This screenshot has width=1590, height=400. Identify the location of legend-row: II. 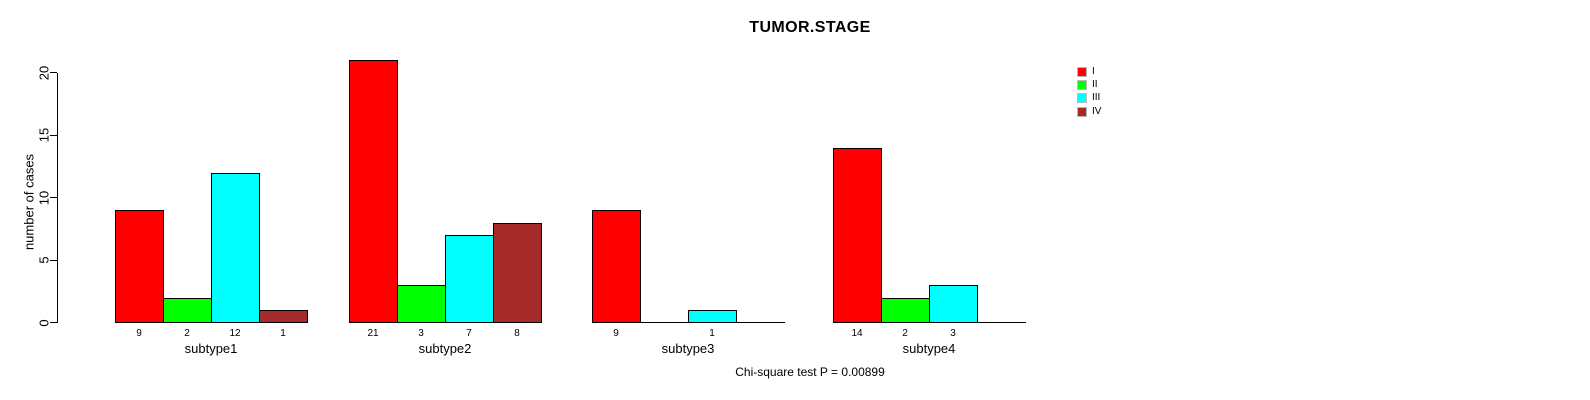
(1089, 84).